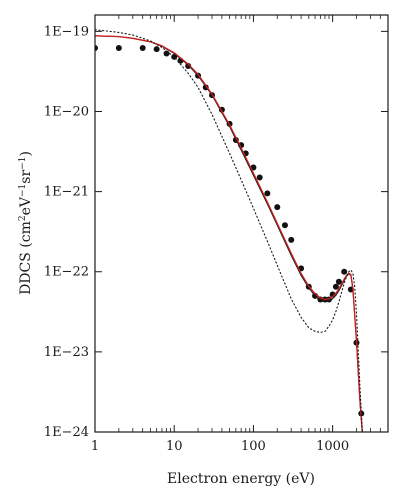 This screenshot has height=500, width=408. What do you see at coordinates (66, 352) in the screenshot?
I see `y-tick-label: 1E−23` at bounding box center [66, 352].